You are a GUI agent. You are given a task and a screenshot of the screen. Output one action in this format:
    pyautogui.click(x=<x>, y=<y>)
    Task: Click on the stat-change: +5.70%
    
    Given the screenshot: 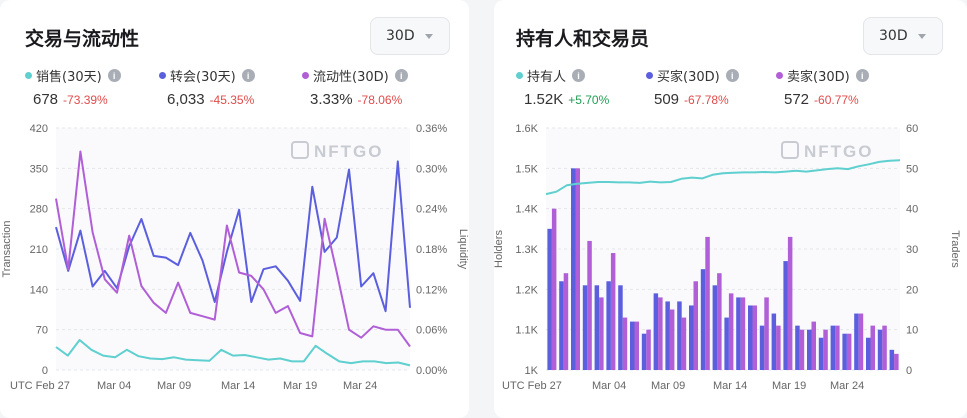 What is the action you would take?
    pyautogui.click(x=589, y=100)
    